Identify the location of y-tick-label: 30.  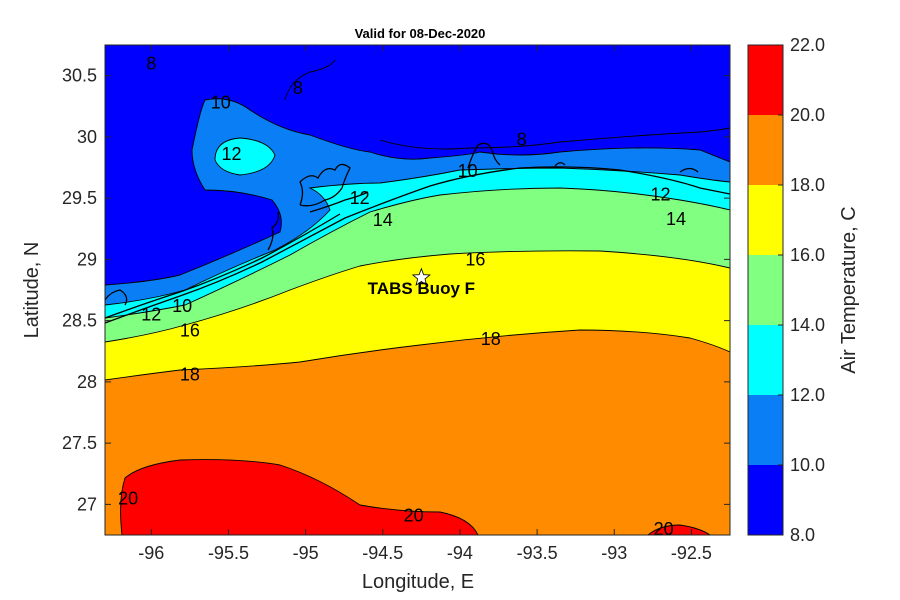
(87, 137).